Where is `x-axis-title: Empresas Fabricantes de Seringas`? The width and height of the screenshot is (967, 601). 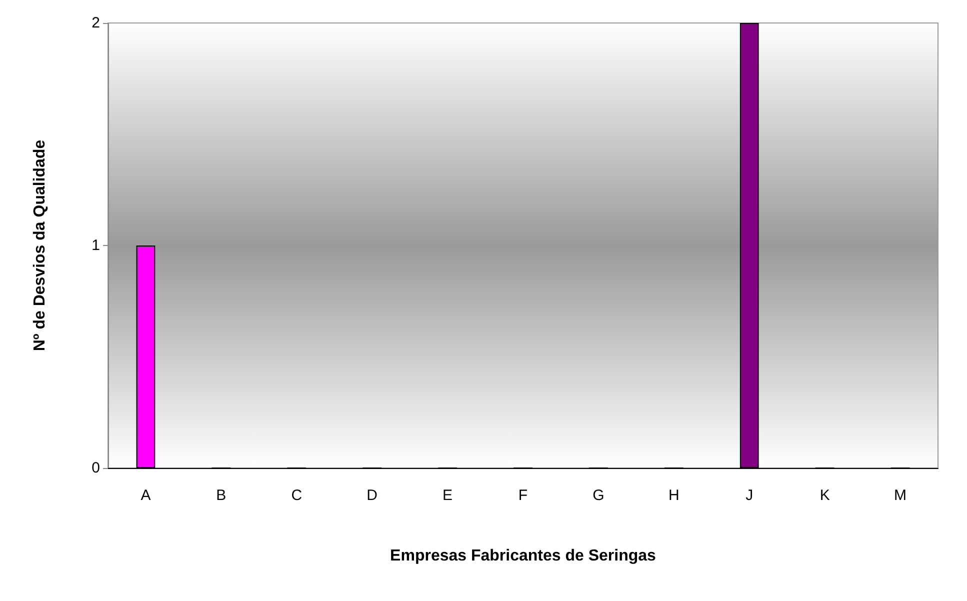
x-axis-title: Empresas Fabricantes de Seringas is located at coordinates (523, 556).